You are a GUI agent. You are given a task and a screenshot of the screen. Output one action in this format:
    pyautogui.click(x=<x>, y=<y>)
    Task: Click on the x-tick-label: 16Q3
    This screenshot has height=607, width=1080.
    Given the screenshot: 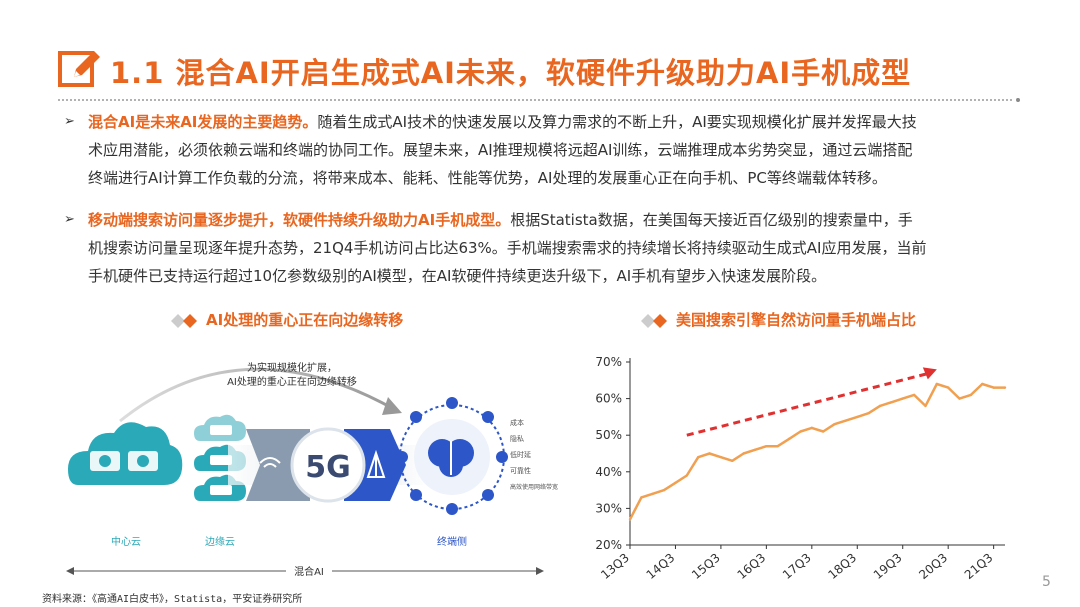 What is the action you would take?
    pyautogui.click(x=752, y=567)
    